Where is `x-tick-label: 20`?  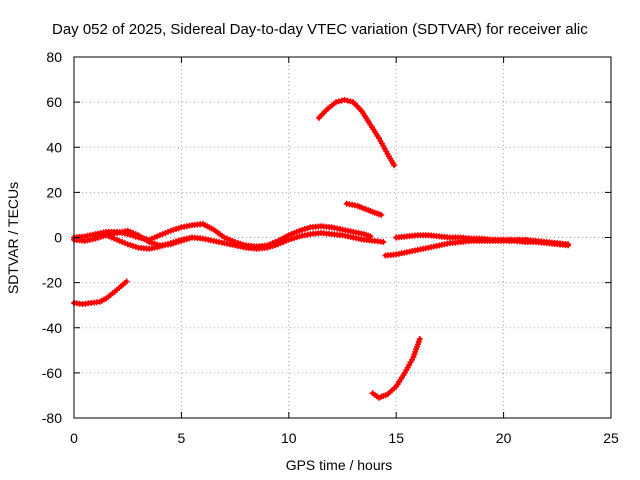
x-tick-label: 20 is located at coordinates (504, 438).